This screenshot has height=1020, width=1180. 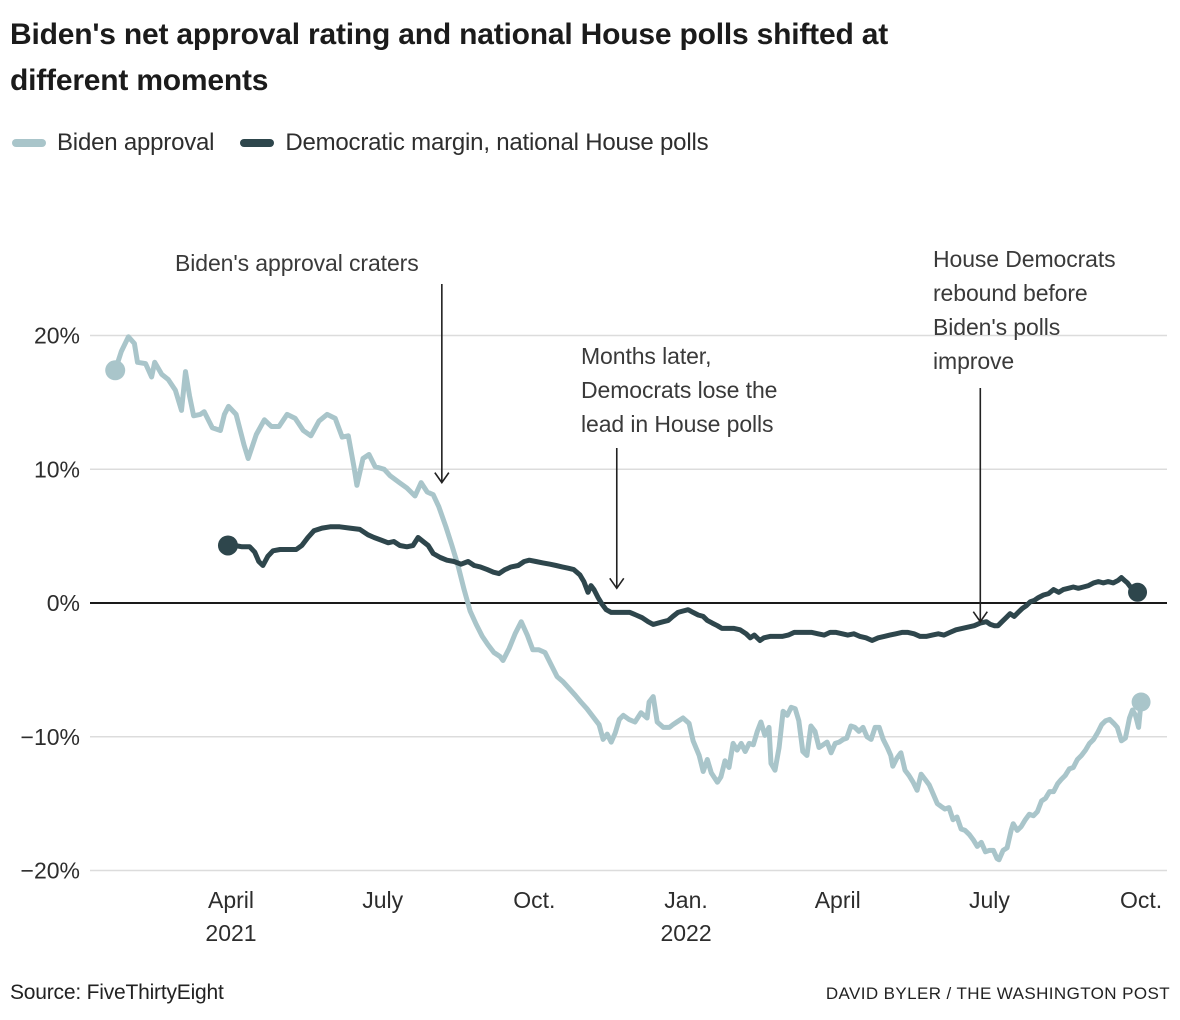 I want to click on annotation-approval-craters-arrowhead-icon, so click(x=442, y=478).